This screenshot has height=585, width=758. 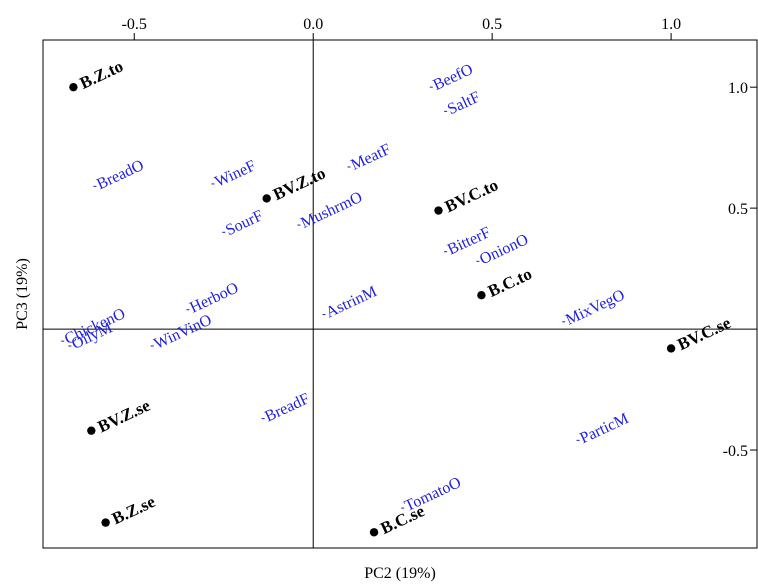 What do you see at coordinates (510, 282) in the screenshot?
I see `sample-label: B.C.to` at bounding box center [510, 282].